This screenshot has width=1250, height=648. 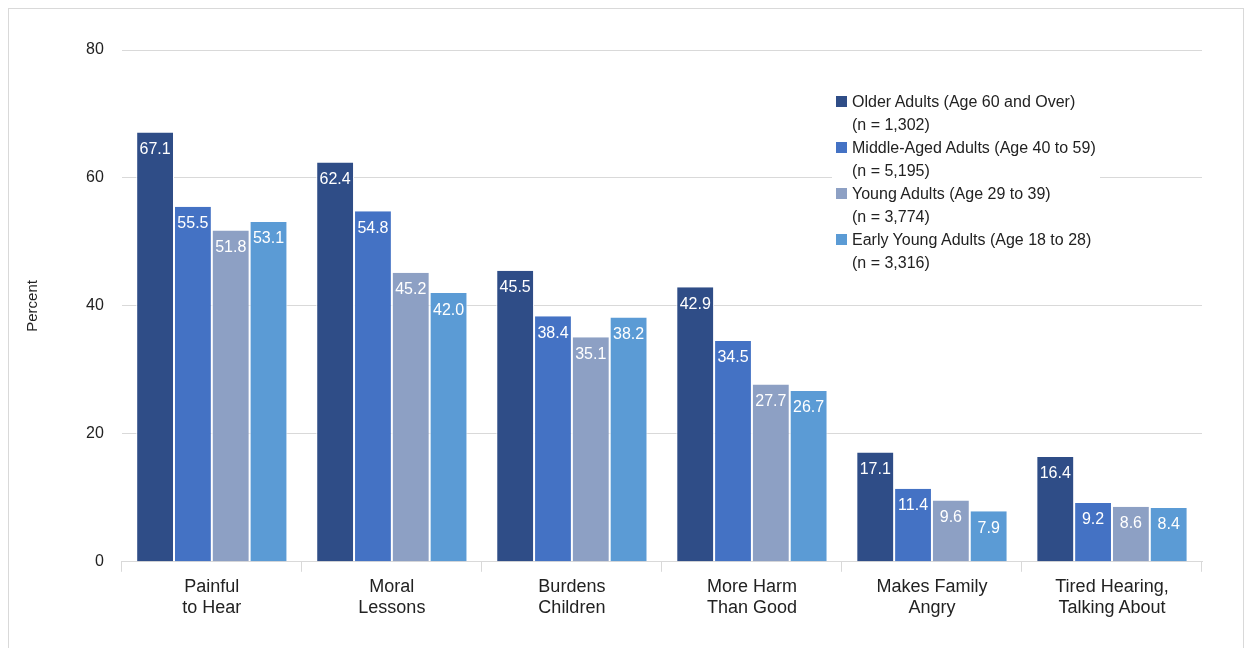 I want to click on data-label: 55.5, so click(x=193, y=223).